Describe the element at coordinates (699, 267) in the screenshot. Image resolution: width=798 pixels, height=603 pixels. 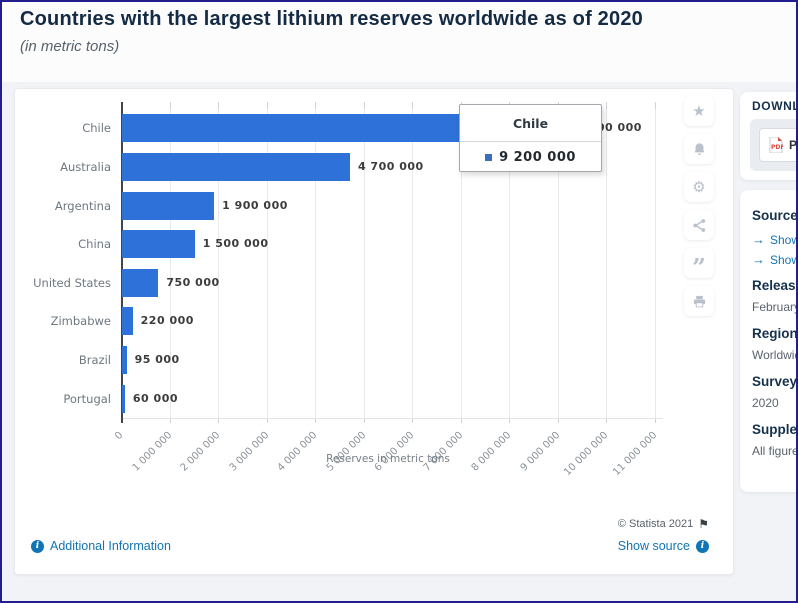
I see `quote-icon: ”` at that location.